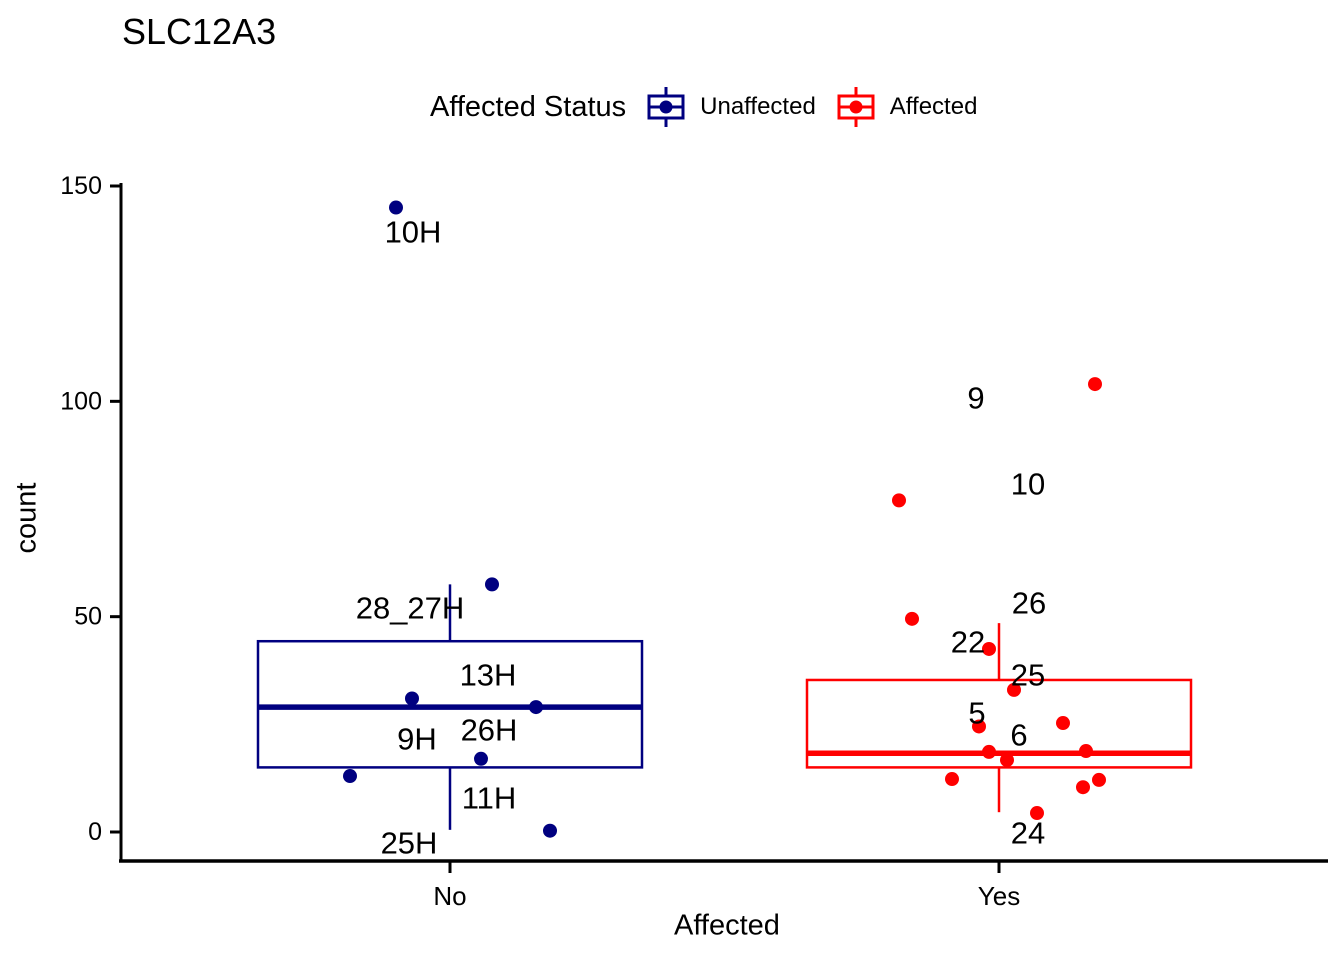 This screenshot has height=960, width=1344. What do you see at coordinates (999, 896) in the screenshot?
I see `x-tick-label: Yes` at bounding box center [999, 896].